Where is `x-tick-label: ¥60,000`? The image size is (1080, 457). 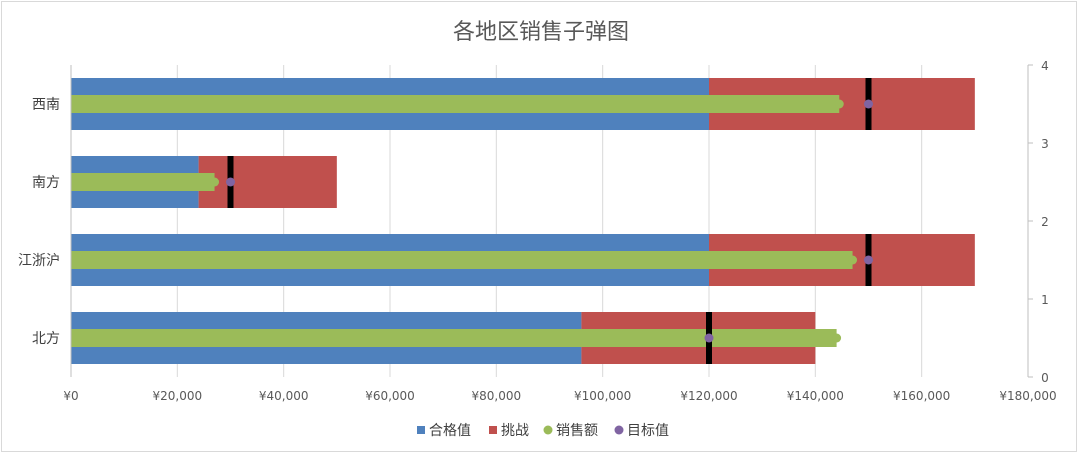 x-tick-label: ¥60,000 is located at coordinates (390, 396).